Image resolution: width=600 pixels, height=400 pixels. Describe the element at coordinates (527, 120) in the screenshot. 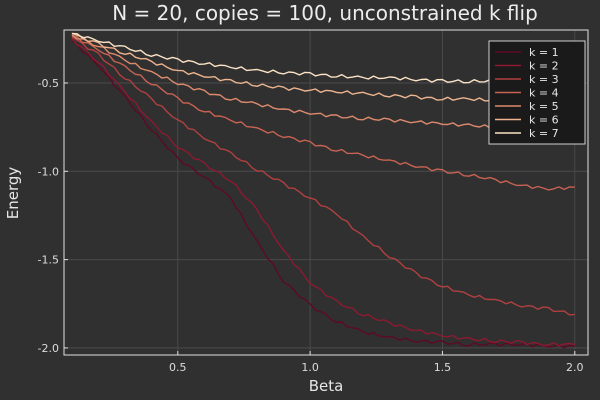

I see `legend-entry: k = 6` at that location.